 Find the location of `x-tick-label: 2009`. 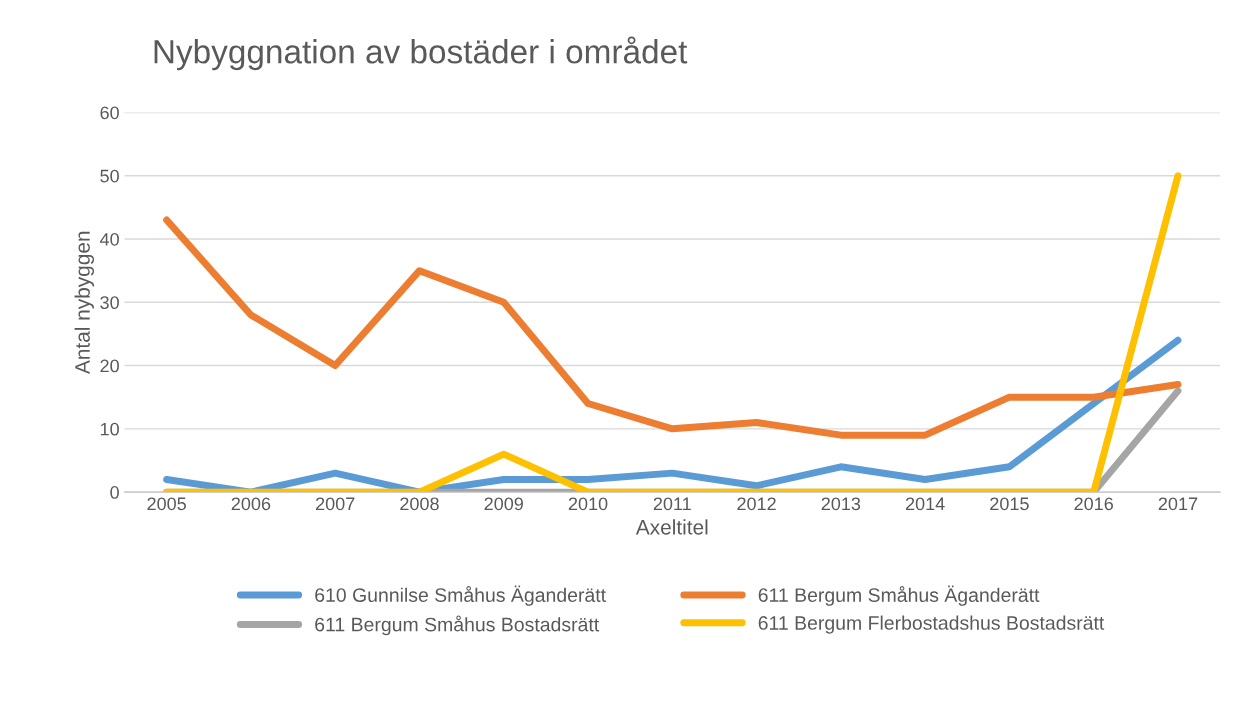

x-tick-label: 2009 is located at coordinates (503, 504).